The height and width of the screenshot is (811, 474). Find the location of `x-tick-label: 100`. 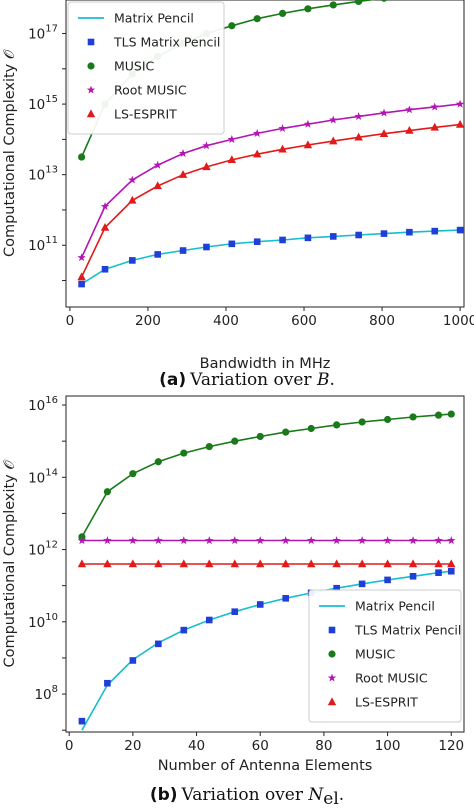

x-tick-label: 100 is located at coordinates (388, 746).